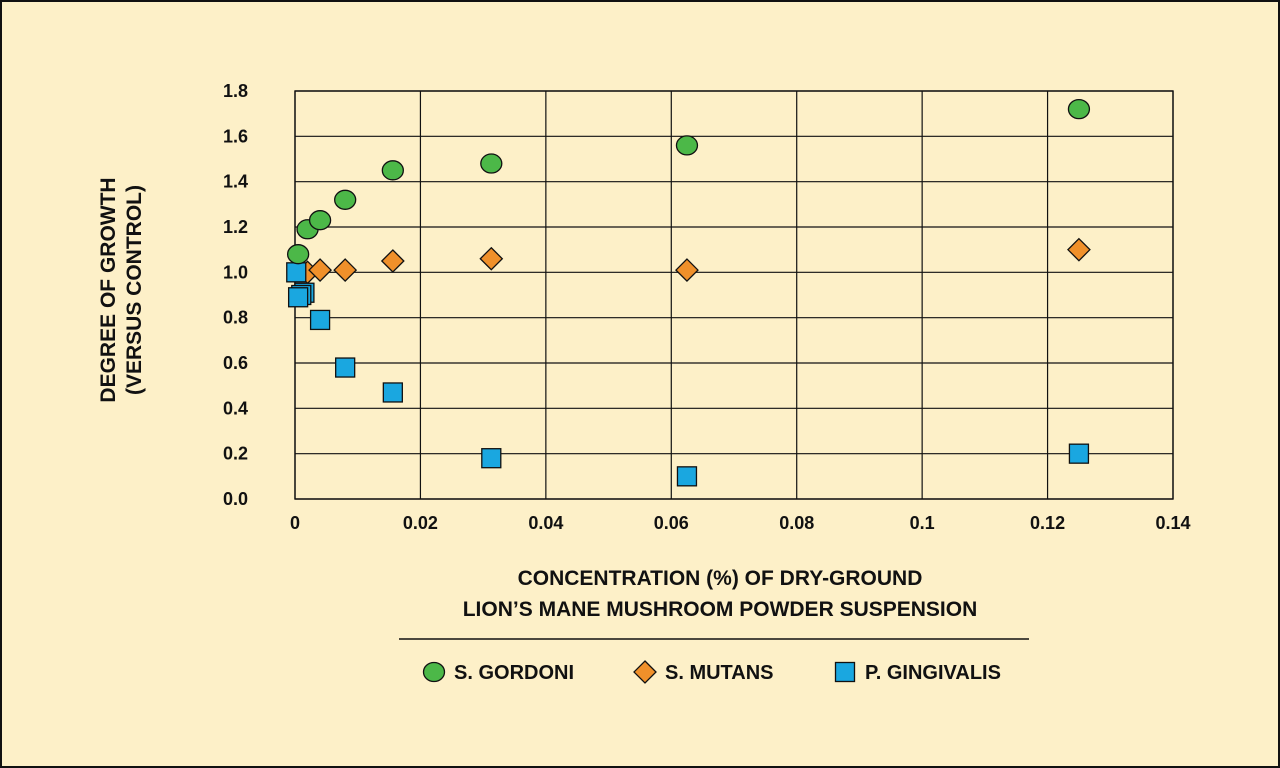  I want to click on y-tick-label: 0.2, so click(235, 454).